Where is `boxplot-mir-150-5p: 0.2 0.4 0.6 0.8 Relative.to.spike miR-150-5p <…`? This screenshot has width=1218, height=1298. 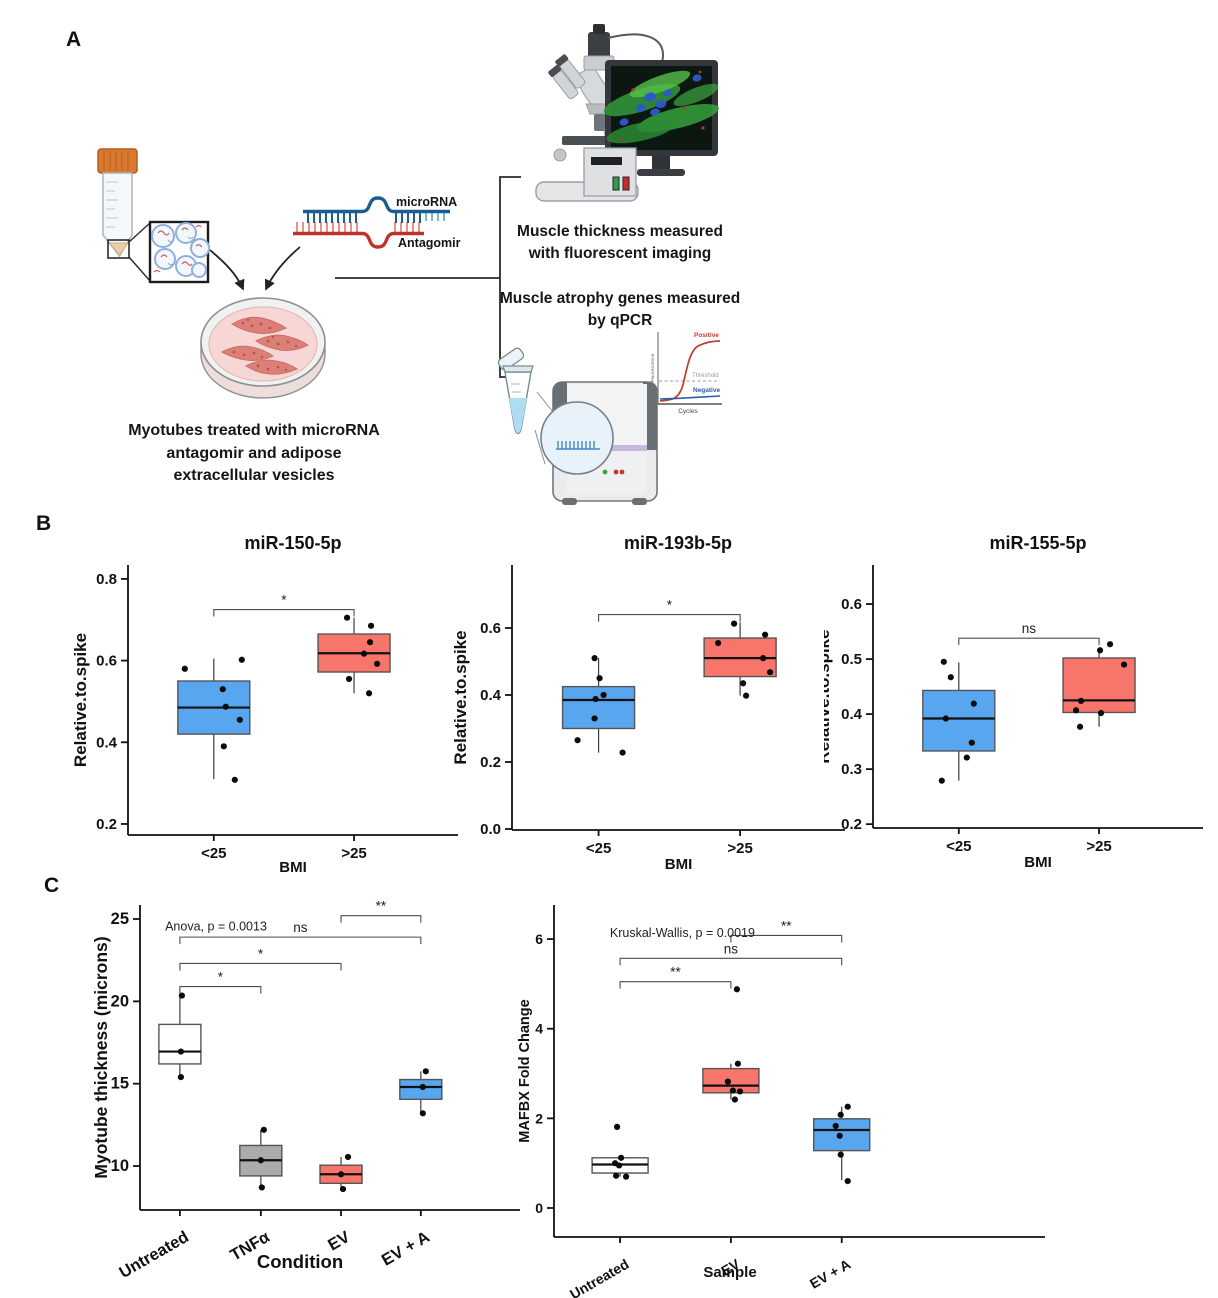
boxplot-mir-150-5p: 0.2 0.4 0.6 0.8 Relative.to.spike miR-150-5p <… is located at coordinates (264, 704).